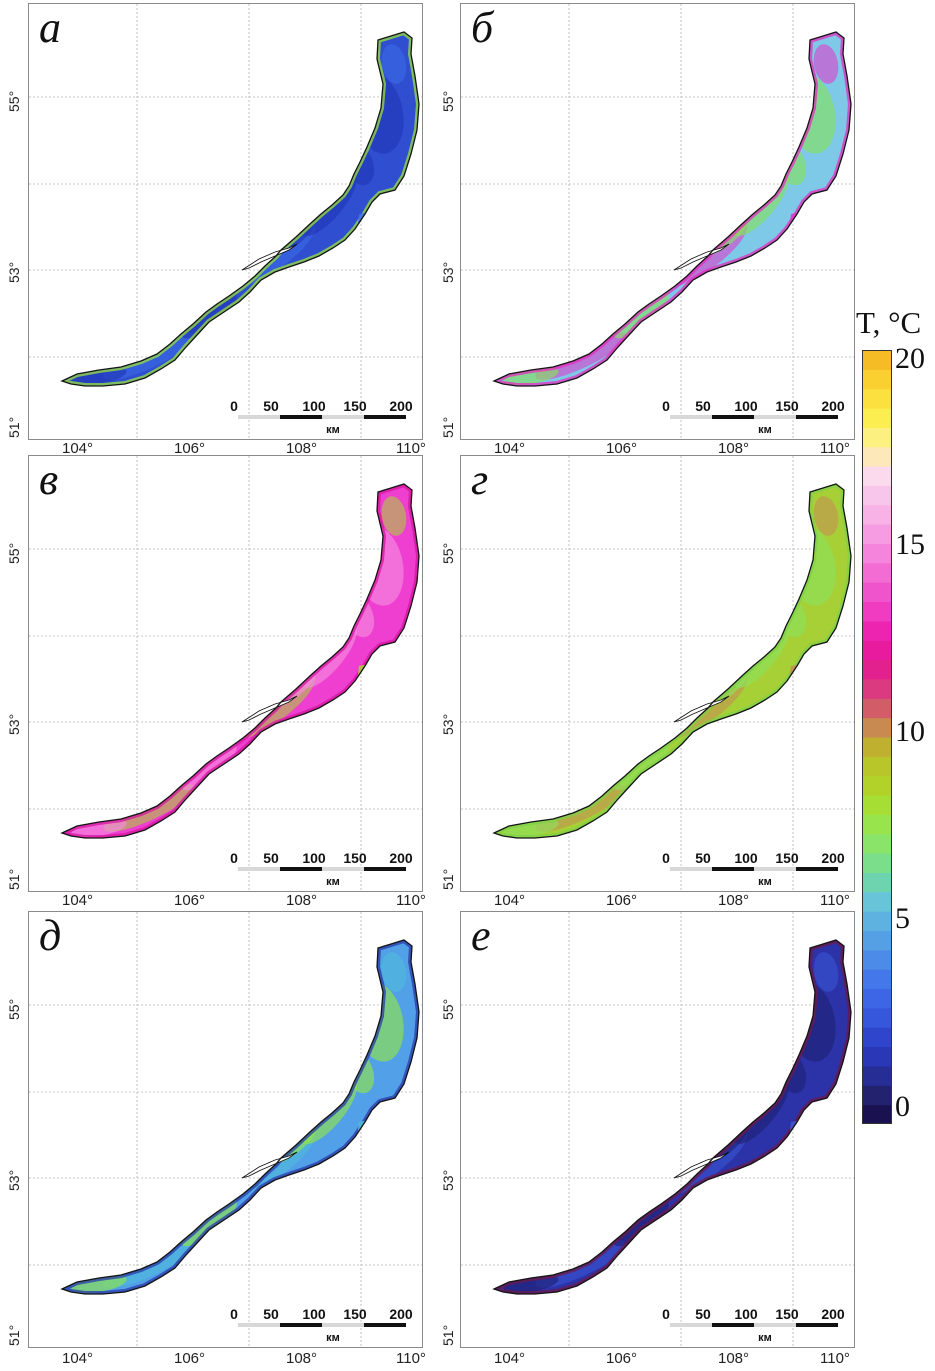 The height and width of the screenshot is (1371, 935). I want to click on panel-label-a: а, so click(50, 27).